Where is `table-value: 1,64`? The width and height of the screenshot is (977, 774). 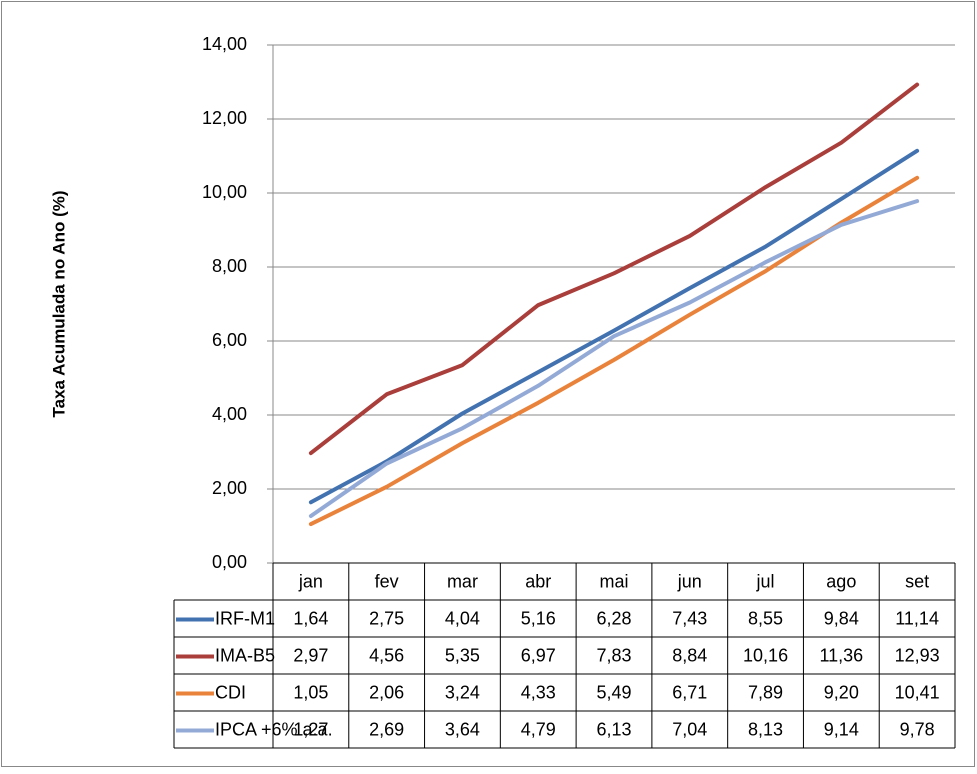
table-value: 1,64 is located at coordinates (310, 618).